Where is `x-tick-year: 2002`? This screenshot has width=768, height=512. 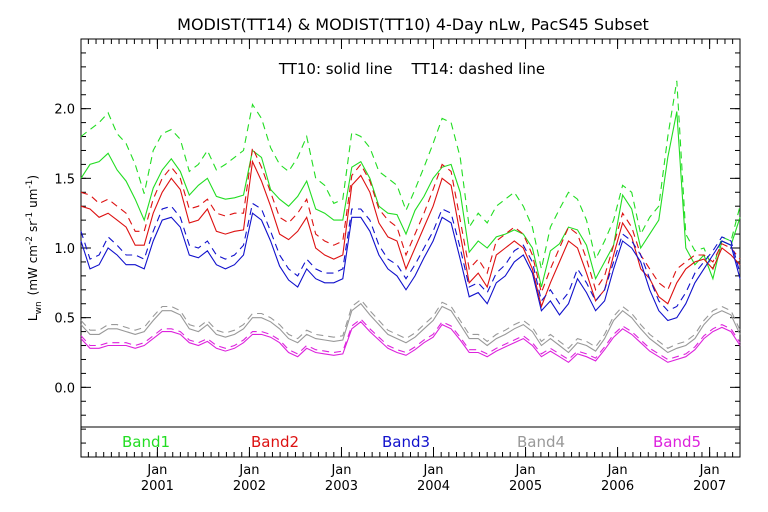 x-tick-year: 2002 is located at coordinates (249, 486).